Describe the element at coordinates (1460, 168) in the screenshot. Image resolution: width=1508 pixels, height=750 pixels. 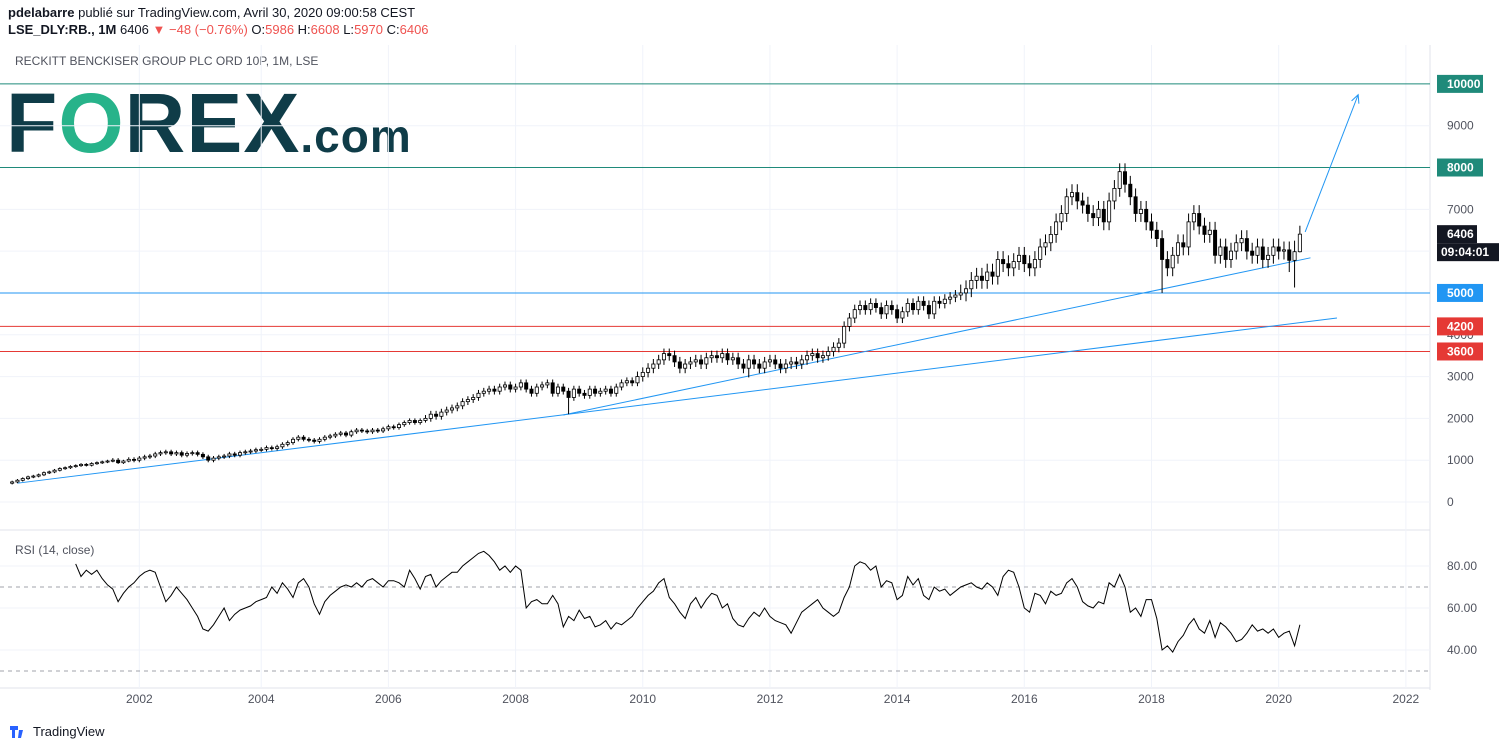
I see `level-label: 8000` at that location.